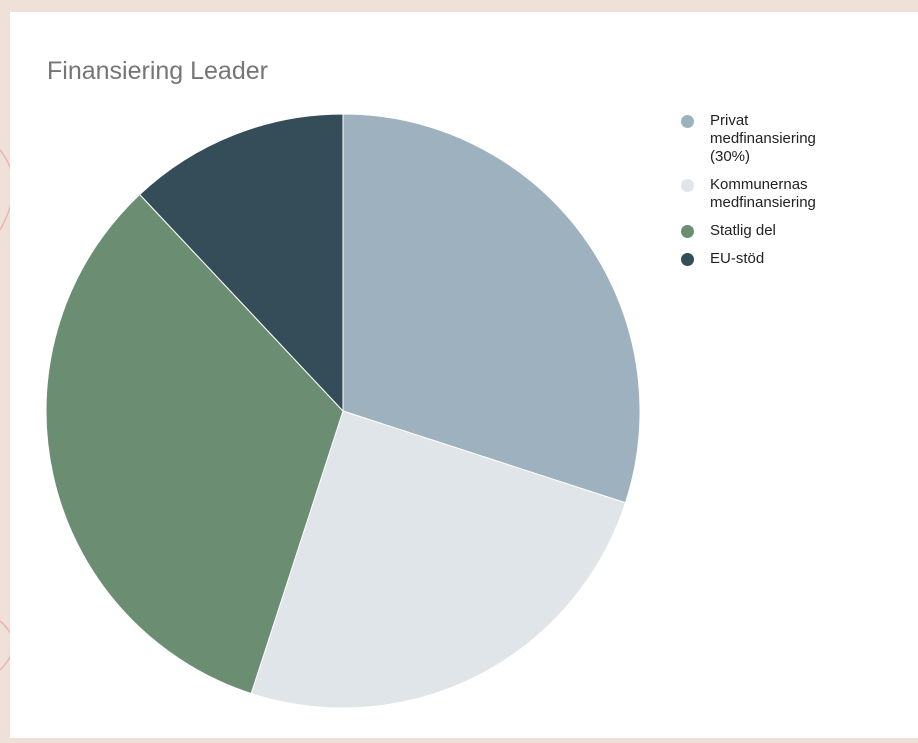 The width and height of the screenshot is (918, 743). Describe the element at coordinates (790, 259) in the screenshot. I see `legend-item-4: EU-stöd` at that location.